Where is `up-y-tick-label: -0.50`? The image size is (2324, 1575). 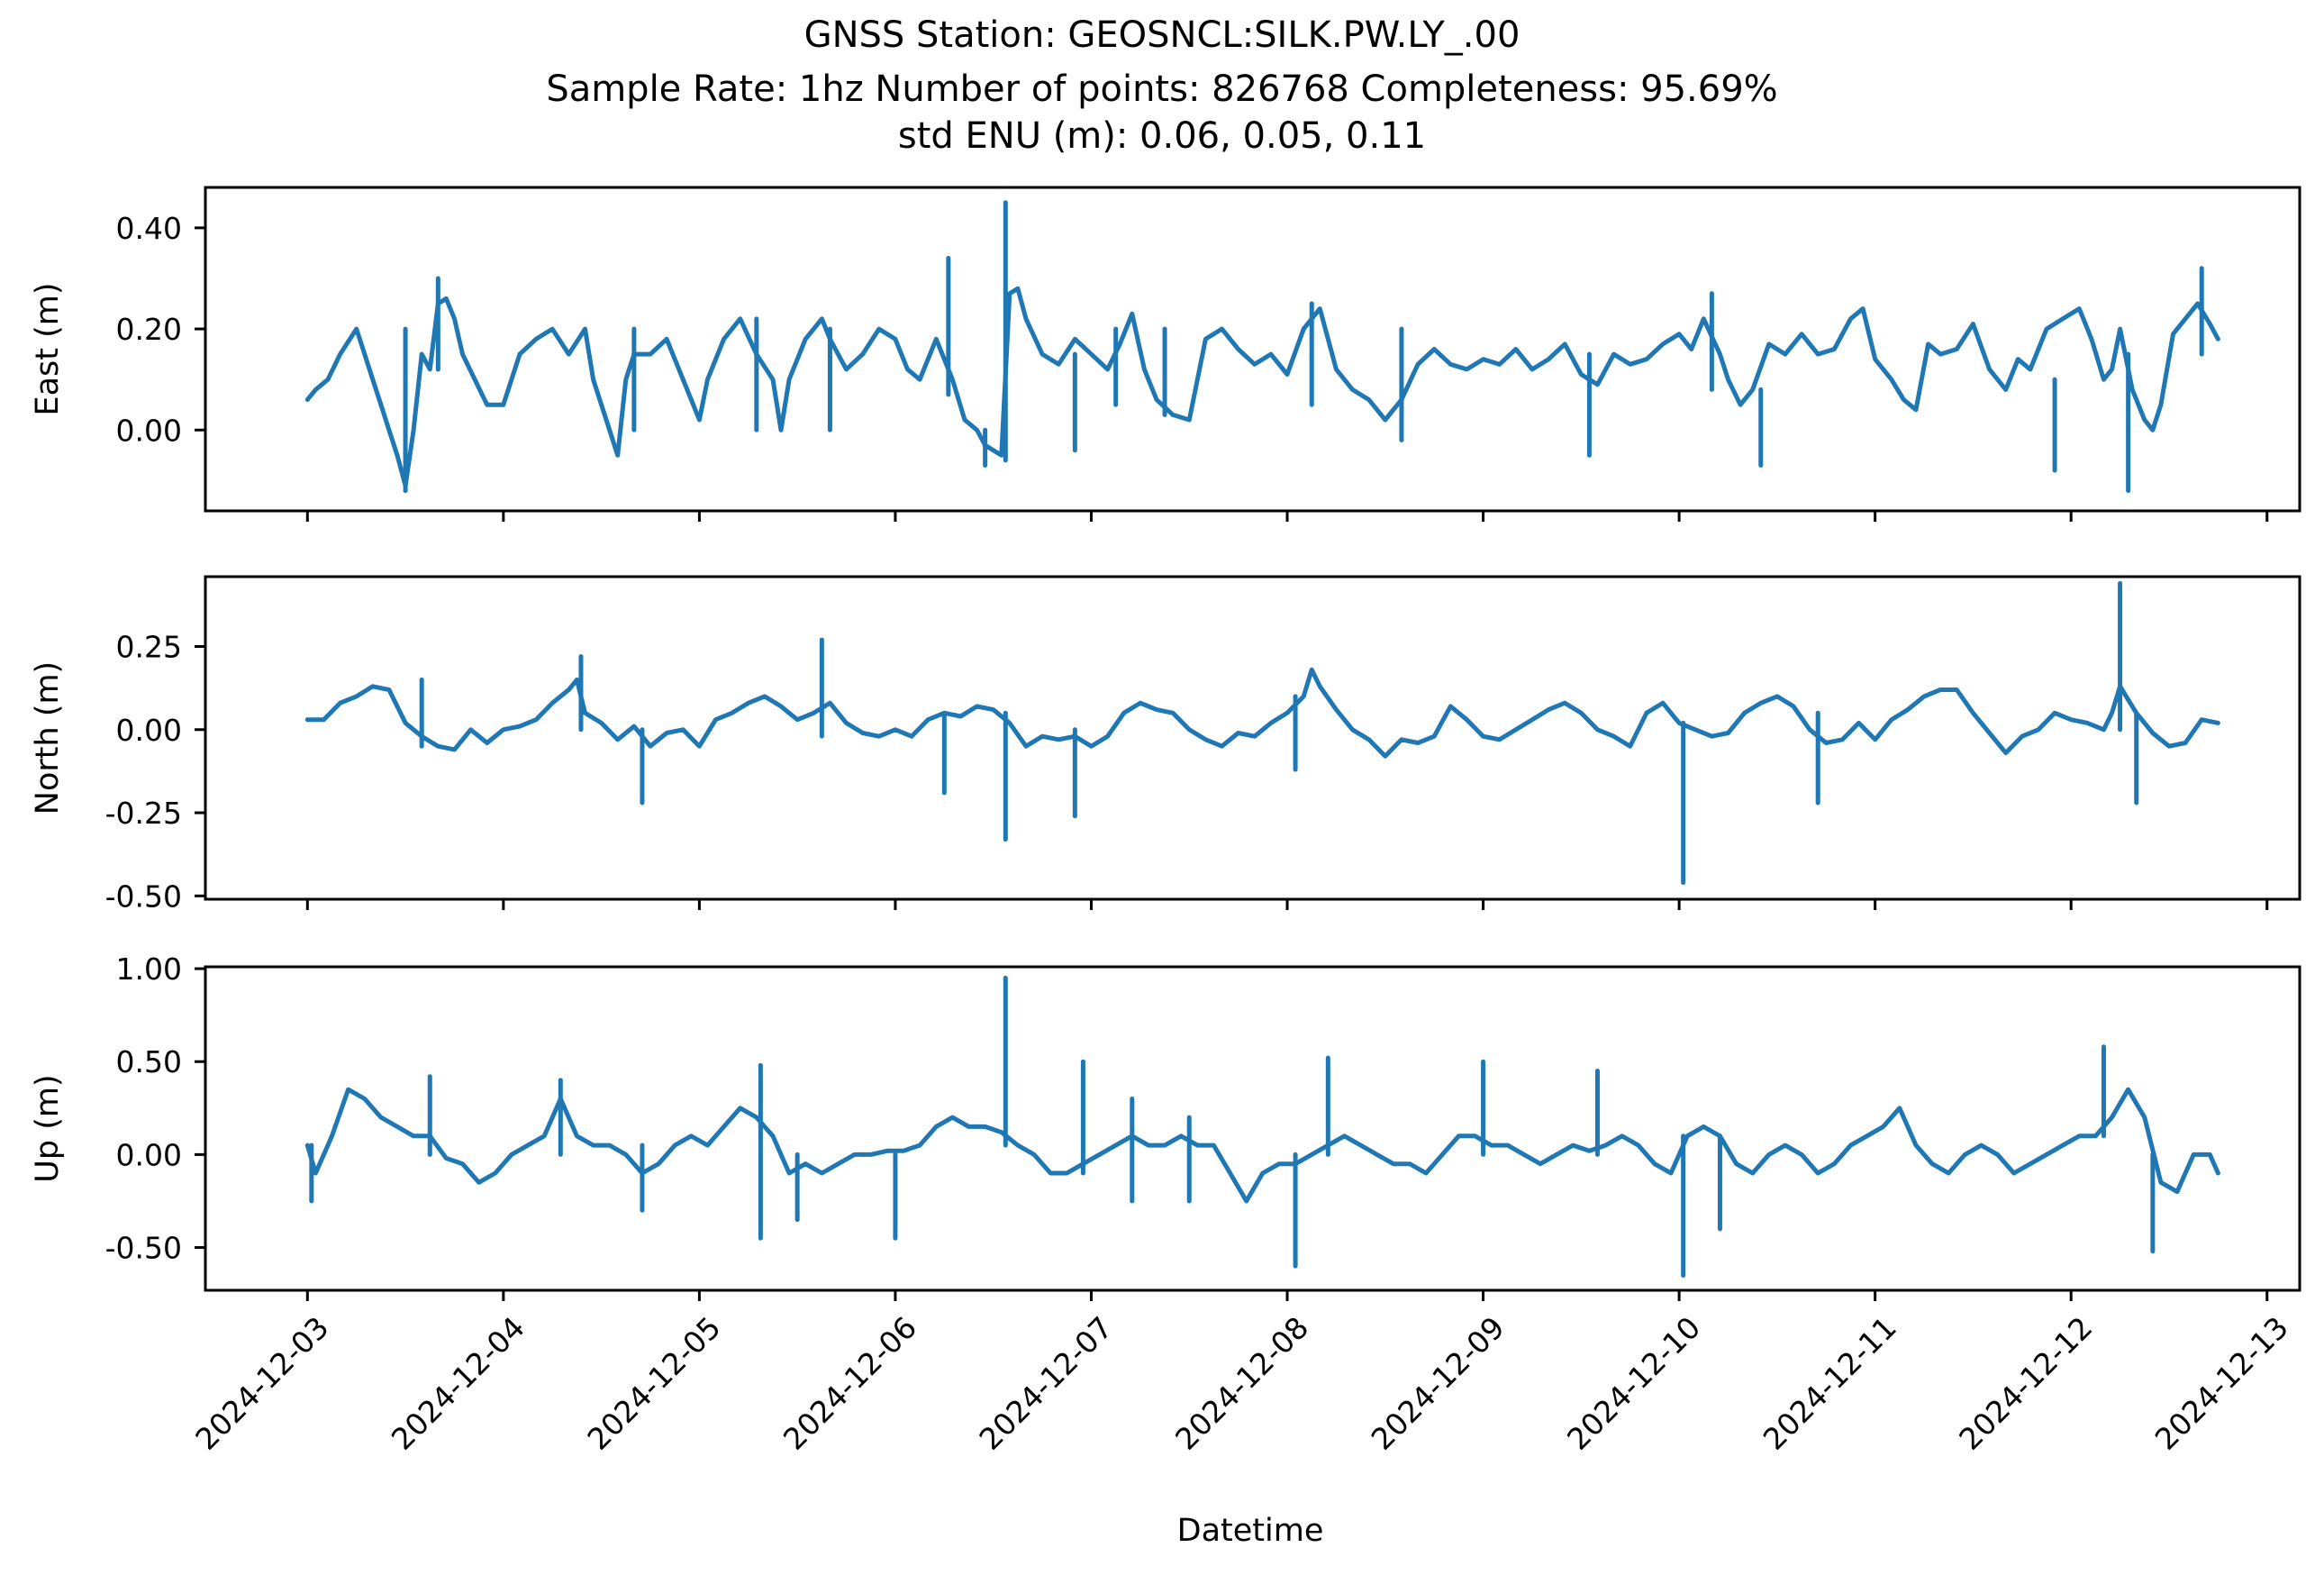 up-y-tick-label: -0.50 is located at coordinates (144, 1248).